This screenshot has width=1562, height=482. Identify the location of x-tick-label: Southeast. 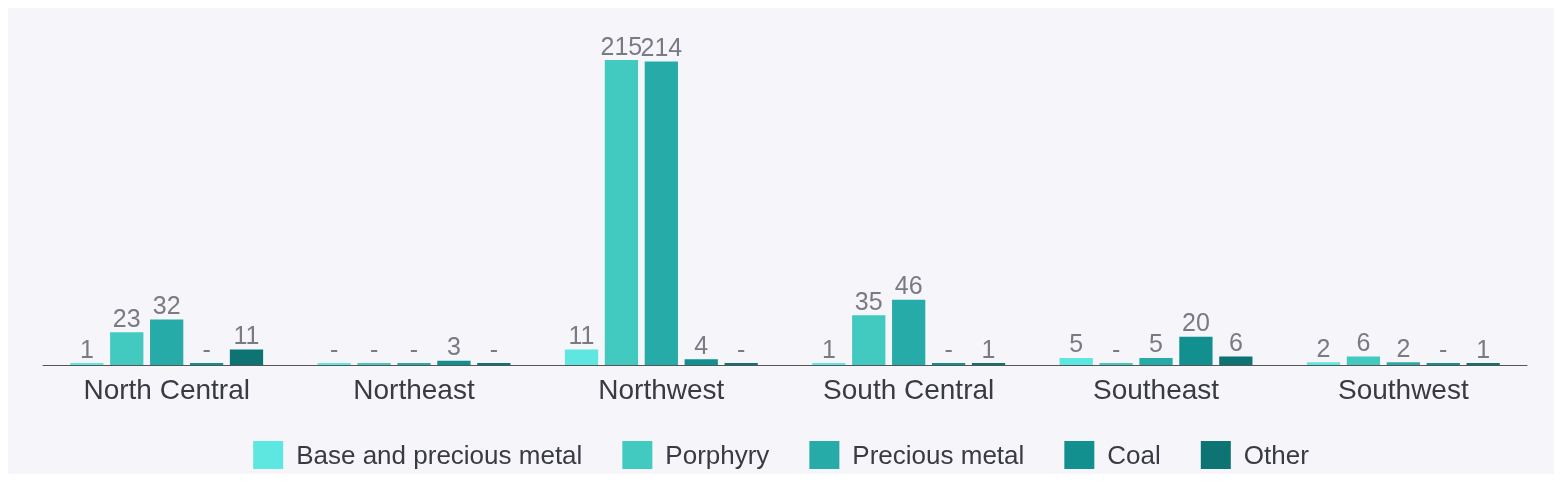
(1156, 389).